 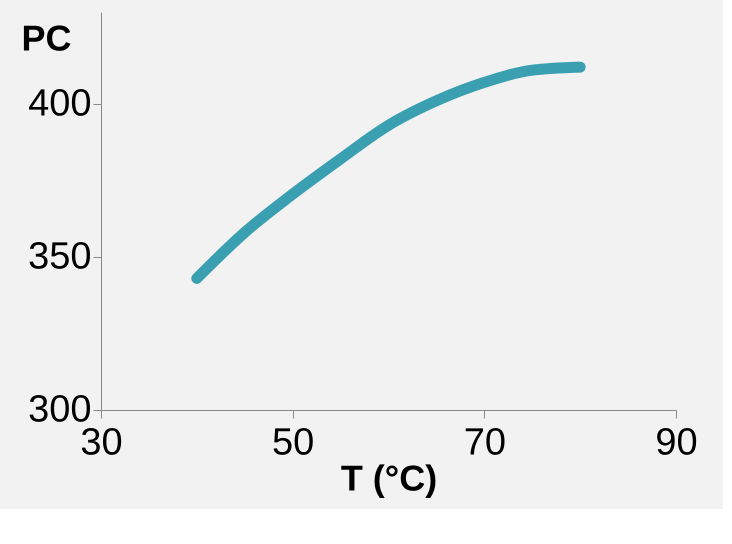 What do you see at coordinates (389, 478) in the screenshot?
I see `x-axis-title: T (°C)` at bounding box center [389, 478].